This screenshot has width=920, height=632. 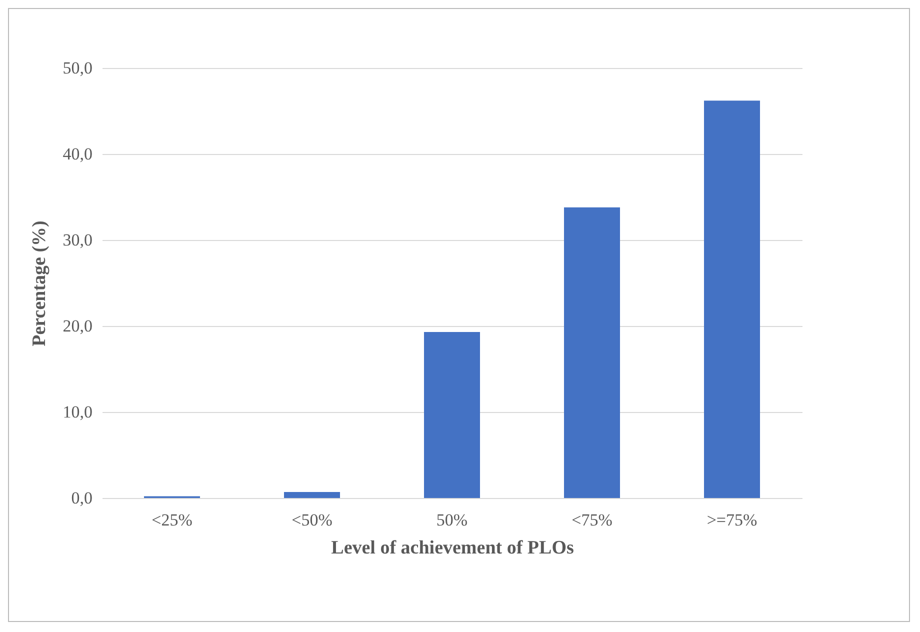 What do you see at coordinates (452, 548) in the screenshot?
I see `x-axis-title: Level of achievement of PLOs` at bounding box center [452, 548].